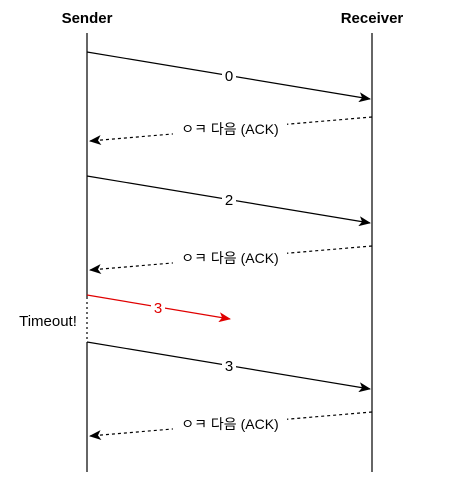 The height and width of the screenshot is (498, 452). Describe the element at coordinates (372, 18) in the screenshot. I see `receiver-label: Receiver` at that location.